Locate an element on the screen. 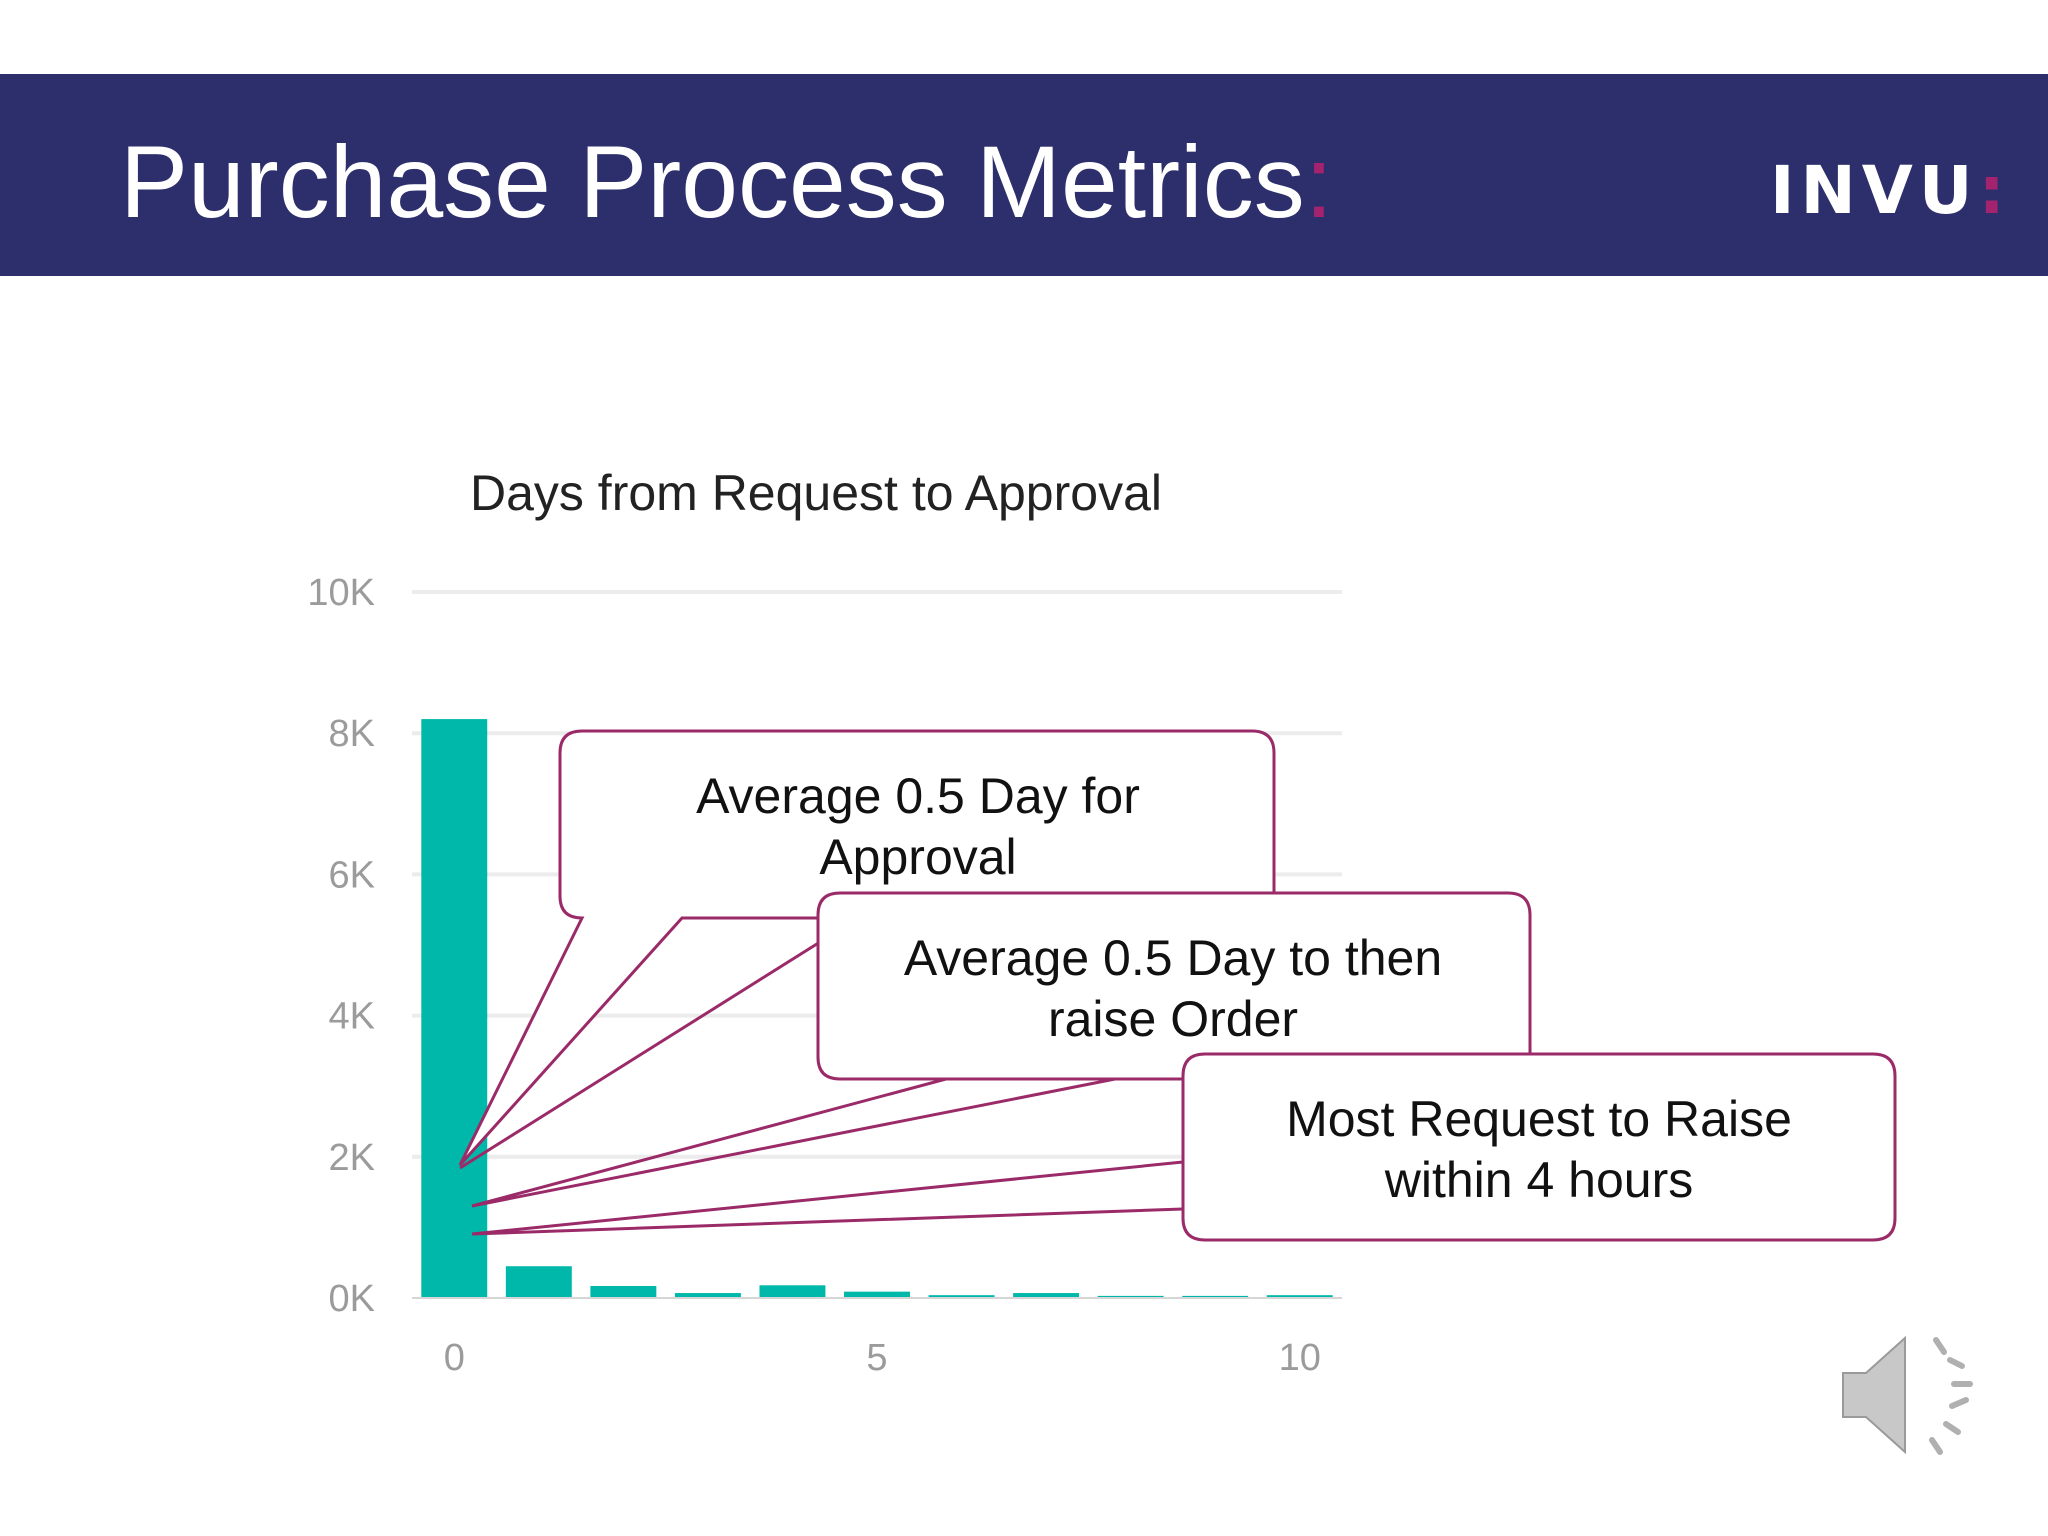 The height and width of the screenshot is (1536, 2048). title-colon: : is located at coordinates (1319, 182).